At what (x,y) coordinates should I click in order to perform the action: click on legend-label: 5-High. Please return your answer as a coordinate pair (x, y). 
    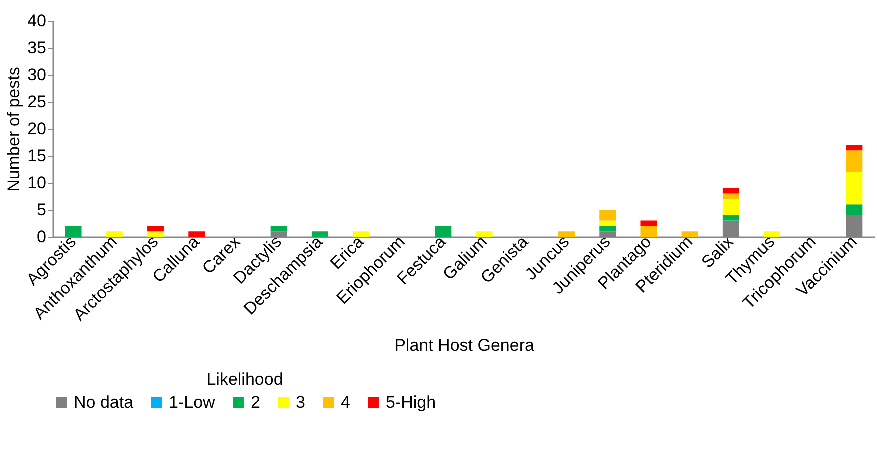
    Looking at the image, I should click on (411, 402).